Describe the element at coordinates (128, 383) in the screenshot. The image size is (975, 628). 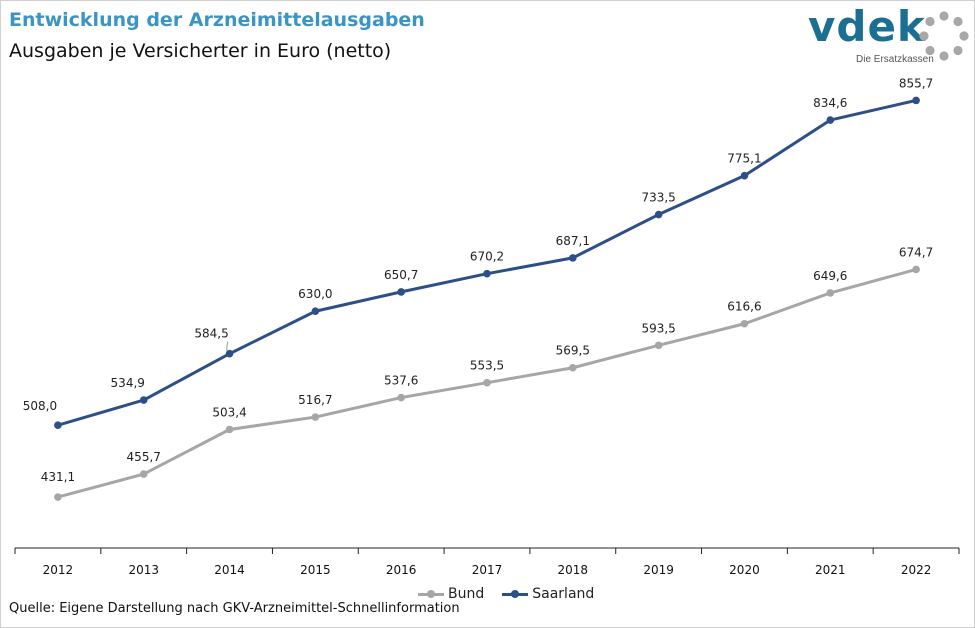
I see `data-label-saarland: 534,9` at that location.